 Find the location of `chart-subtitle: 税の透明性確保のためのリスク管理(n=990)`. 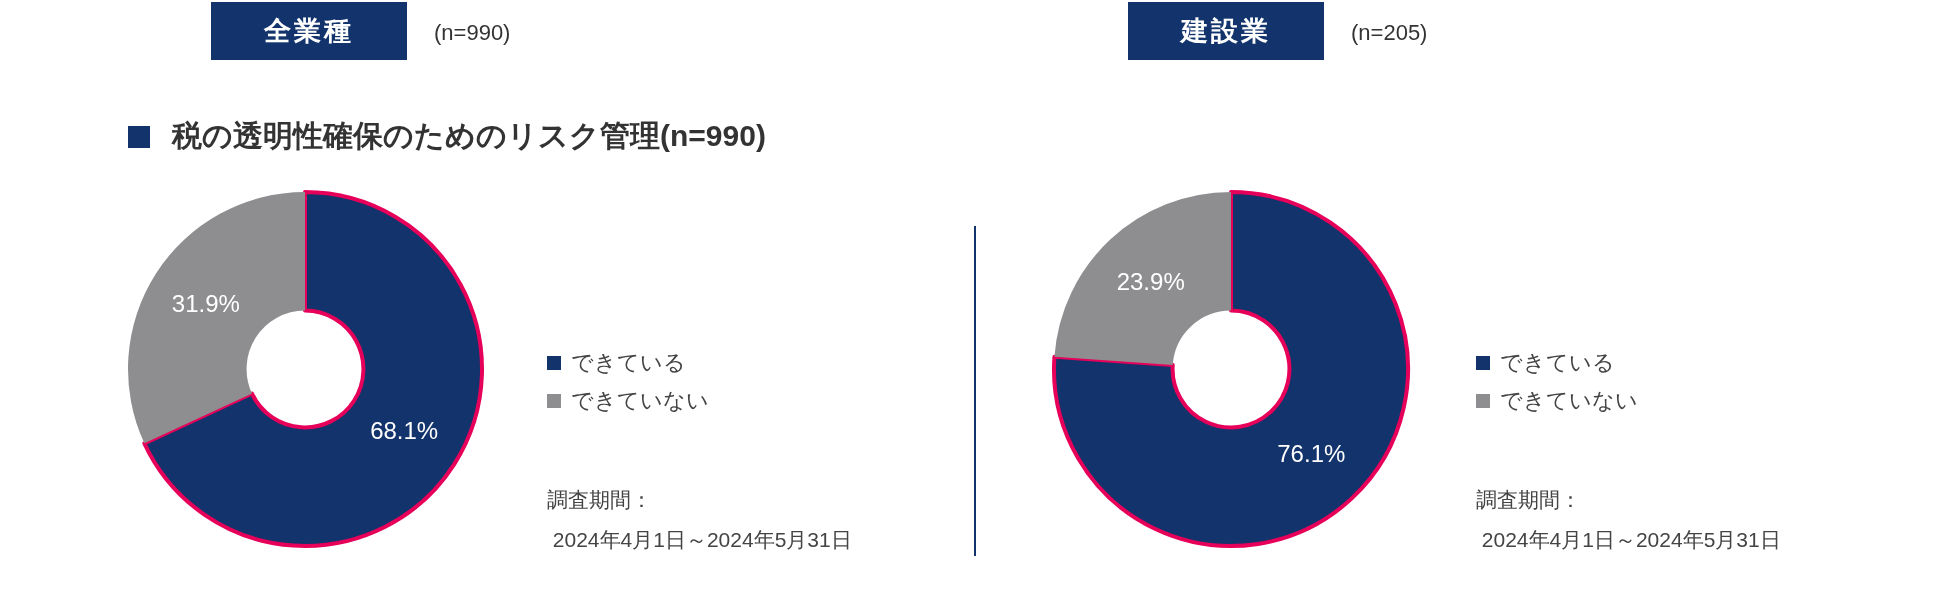

chart-subtitle: 税の透明性確保のためのリスク管理(n=990) is located at coordinates (469, 136).